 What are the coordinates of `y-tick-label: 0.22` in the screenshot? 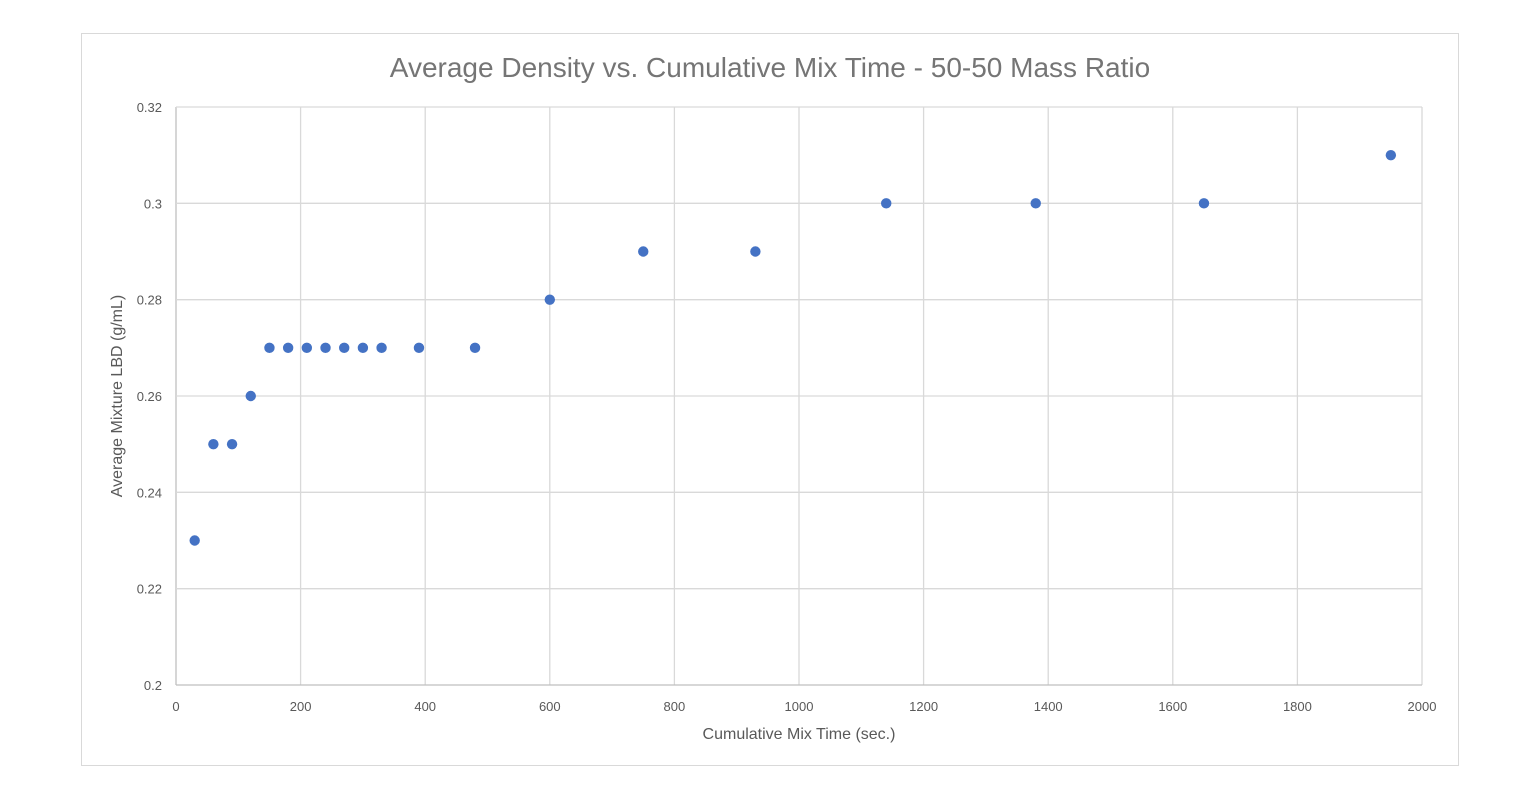 It's located at (149, 589).